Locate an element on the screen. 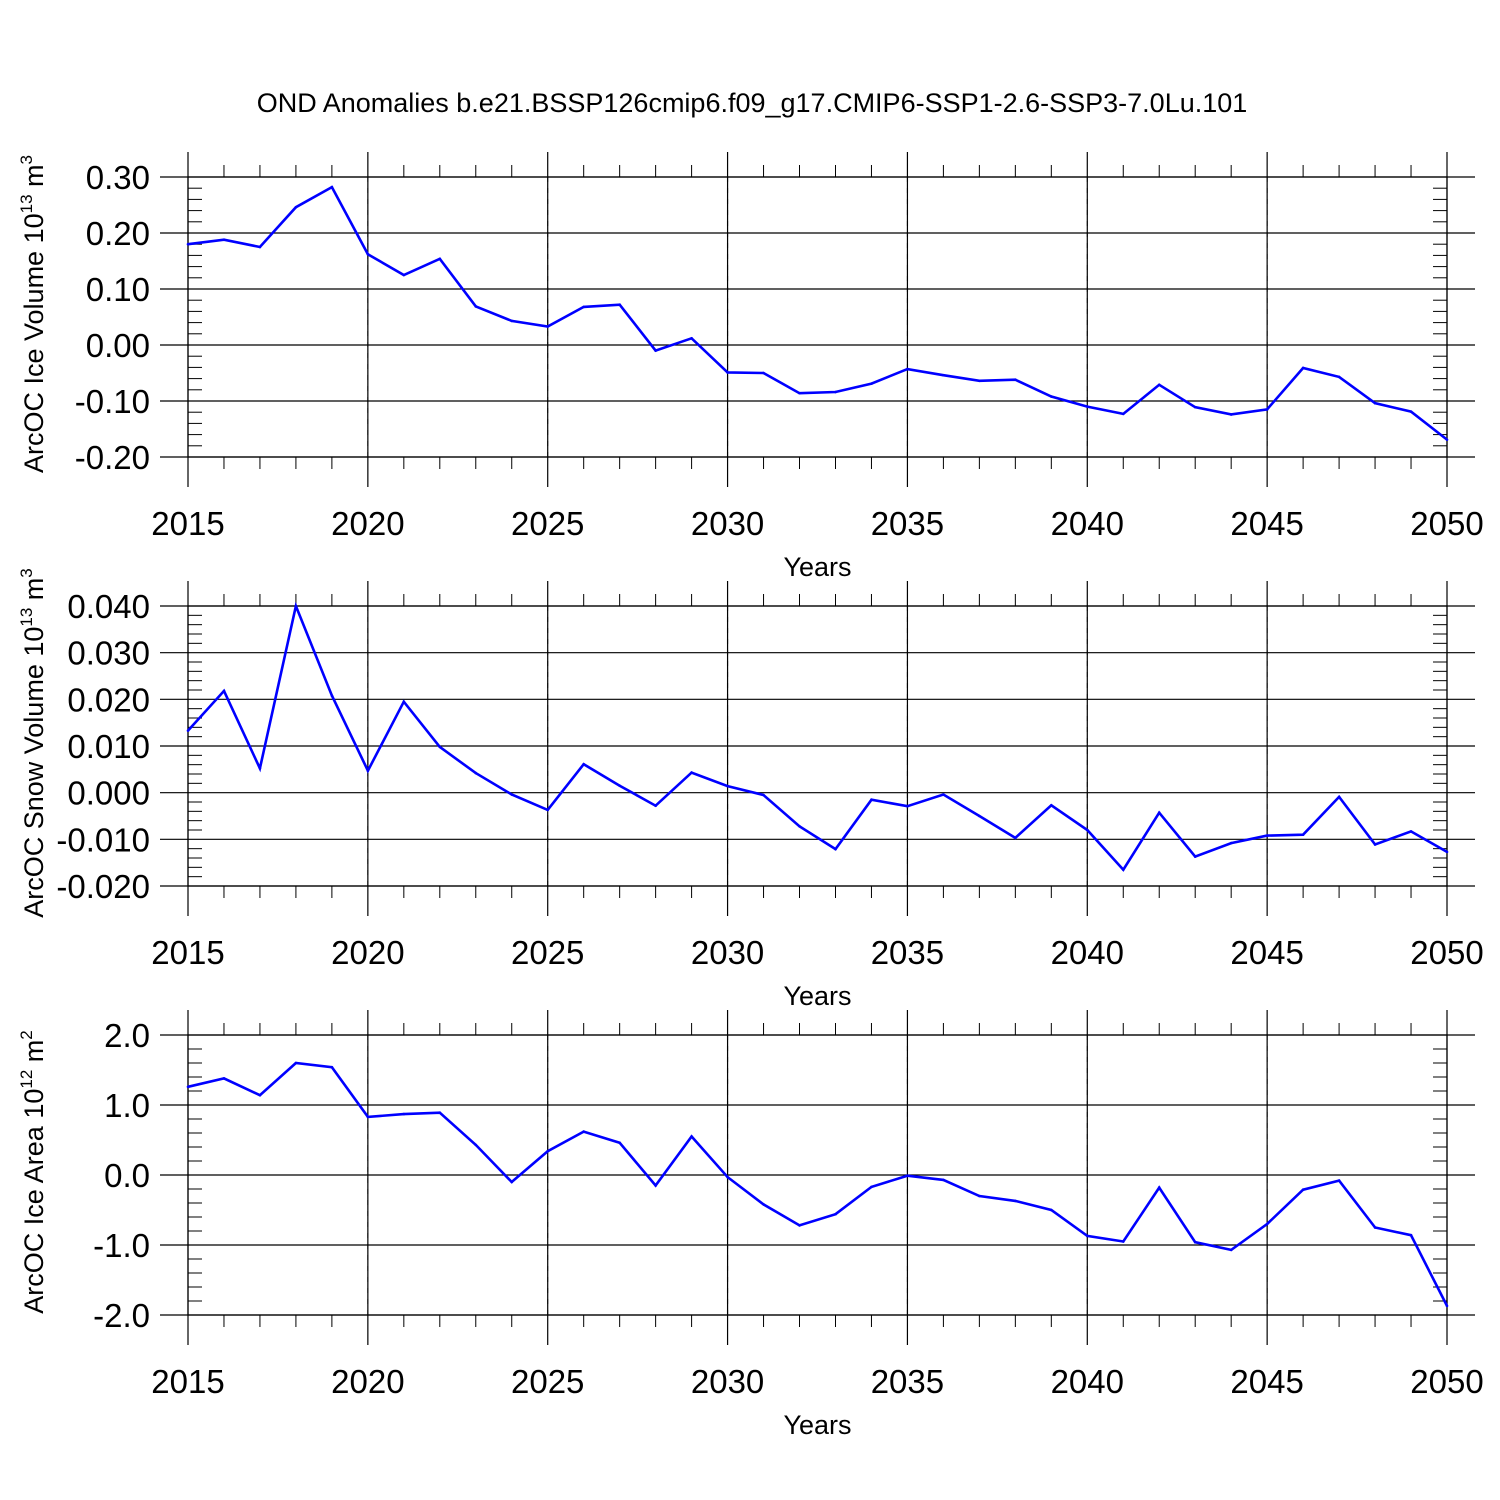  x-tick-label: 2015 is located at coordinates (187, 952).